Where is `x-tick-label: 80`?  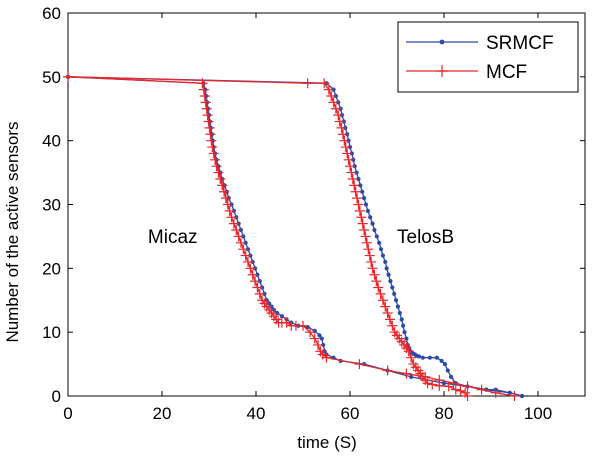 x-tick-label: 80 is located at coordinates (444, 413).